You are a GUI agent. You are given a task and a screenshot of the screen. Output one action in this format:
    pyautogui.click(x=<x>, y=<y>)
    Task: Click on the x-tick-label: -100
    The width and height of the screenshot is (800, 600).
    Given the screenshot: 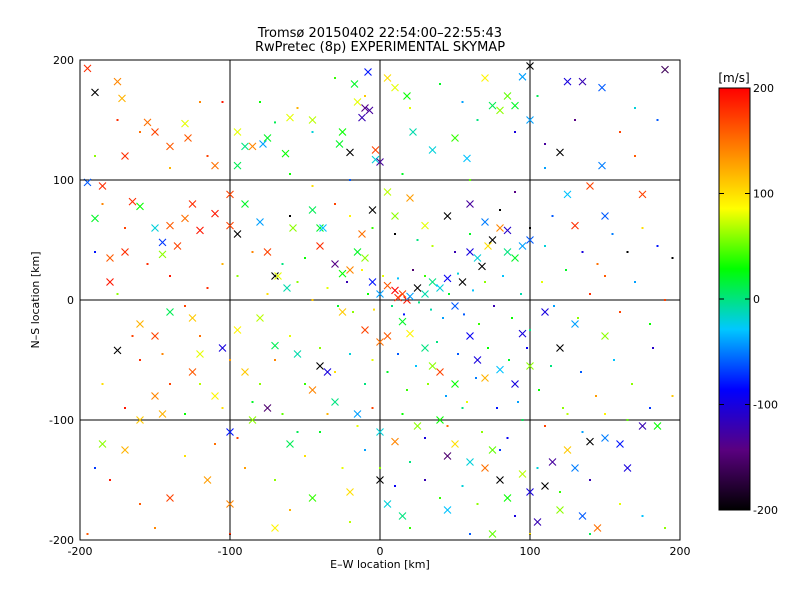 What is the action you would take?
    pyautogui.click(x=230, y=551)
    